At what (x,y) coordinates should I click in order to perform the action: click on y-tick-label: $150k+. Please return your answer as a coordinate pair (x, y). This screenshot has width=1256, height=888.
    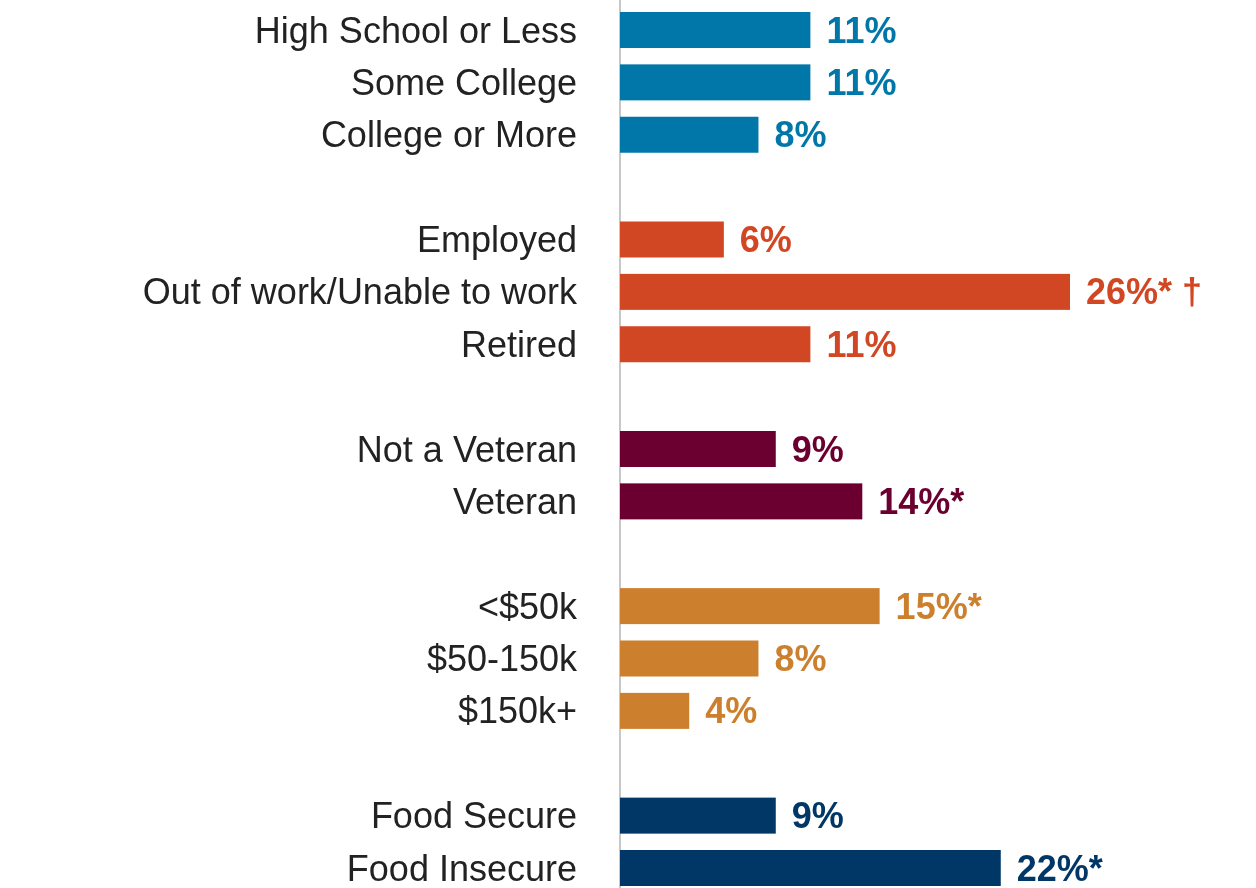
    Looking at the image, I should click on (517, 711).